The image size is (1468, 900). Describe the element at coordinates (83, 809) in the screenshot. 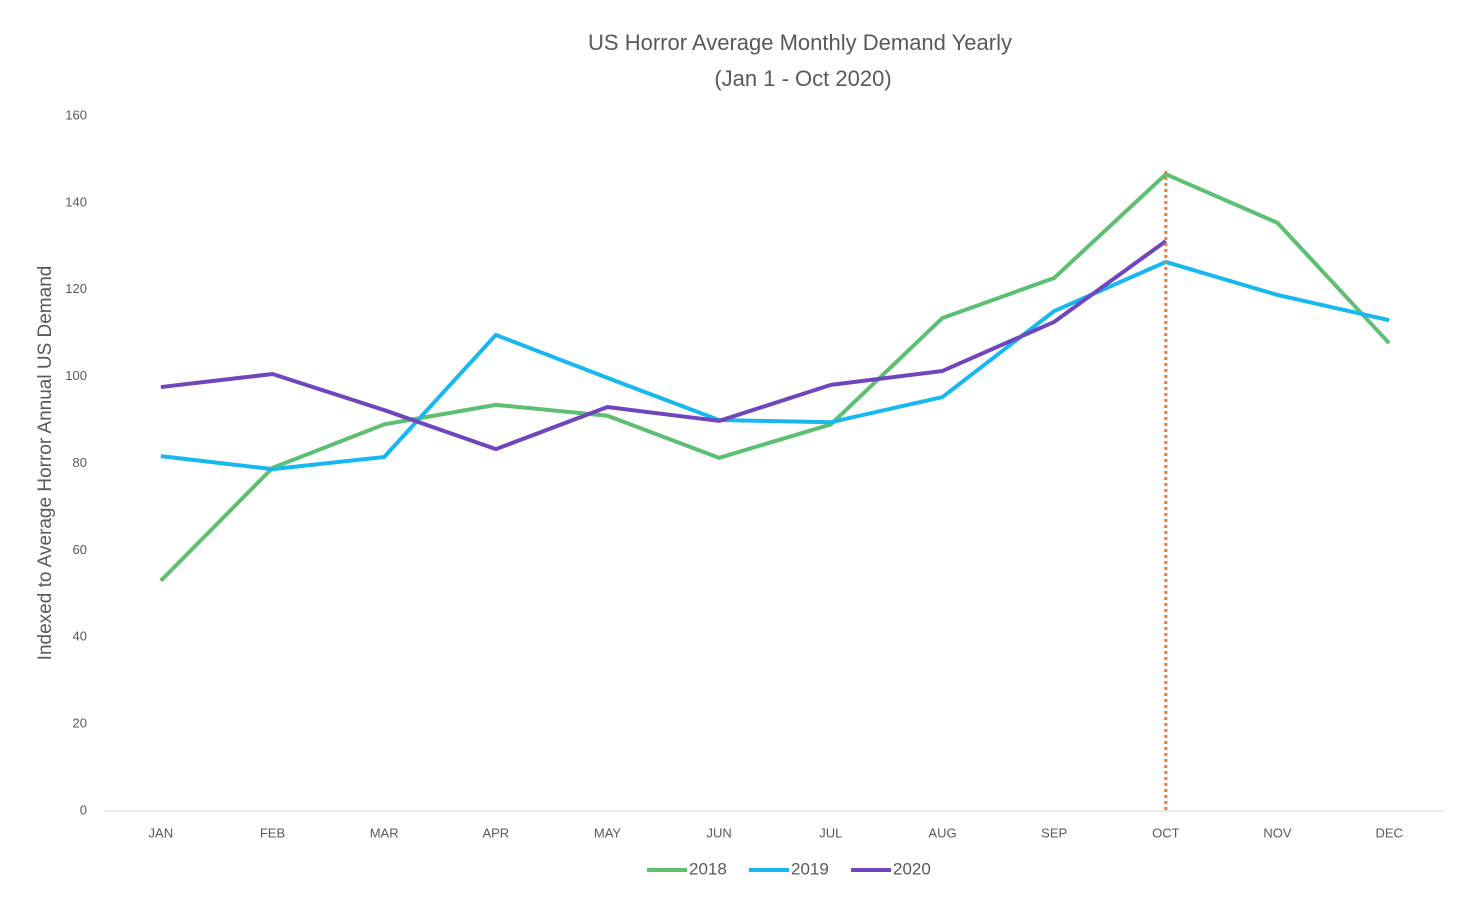

I see `y-tick-label: 0` at that location.